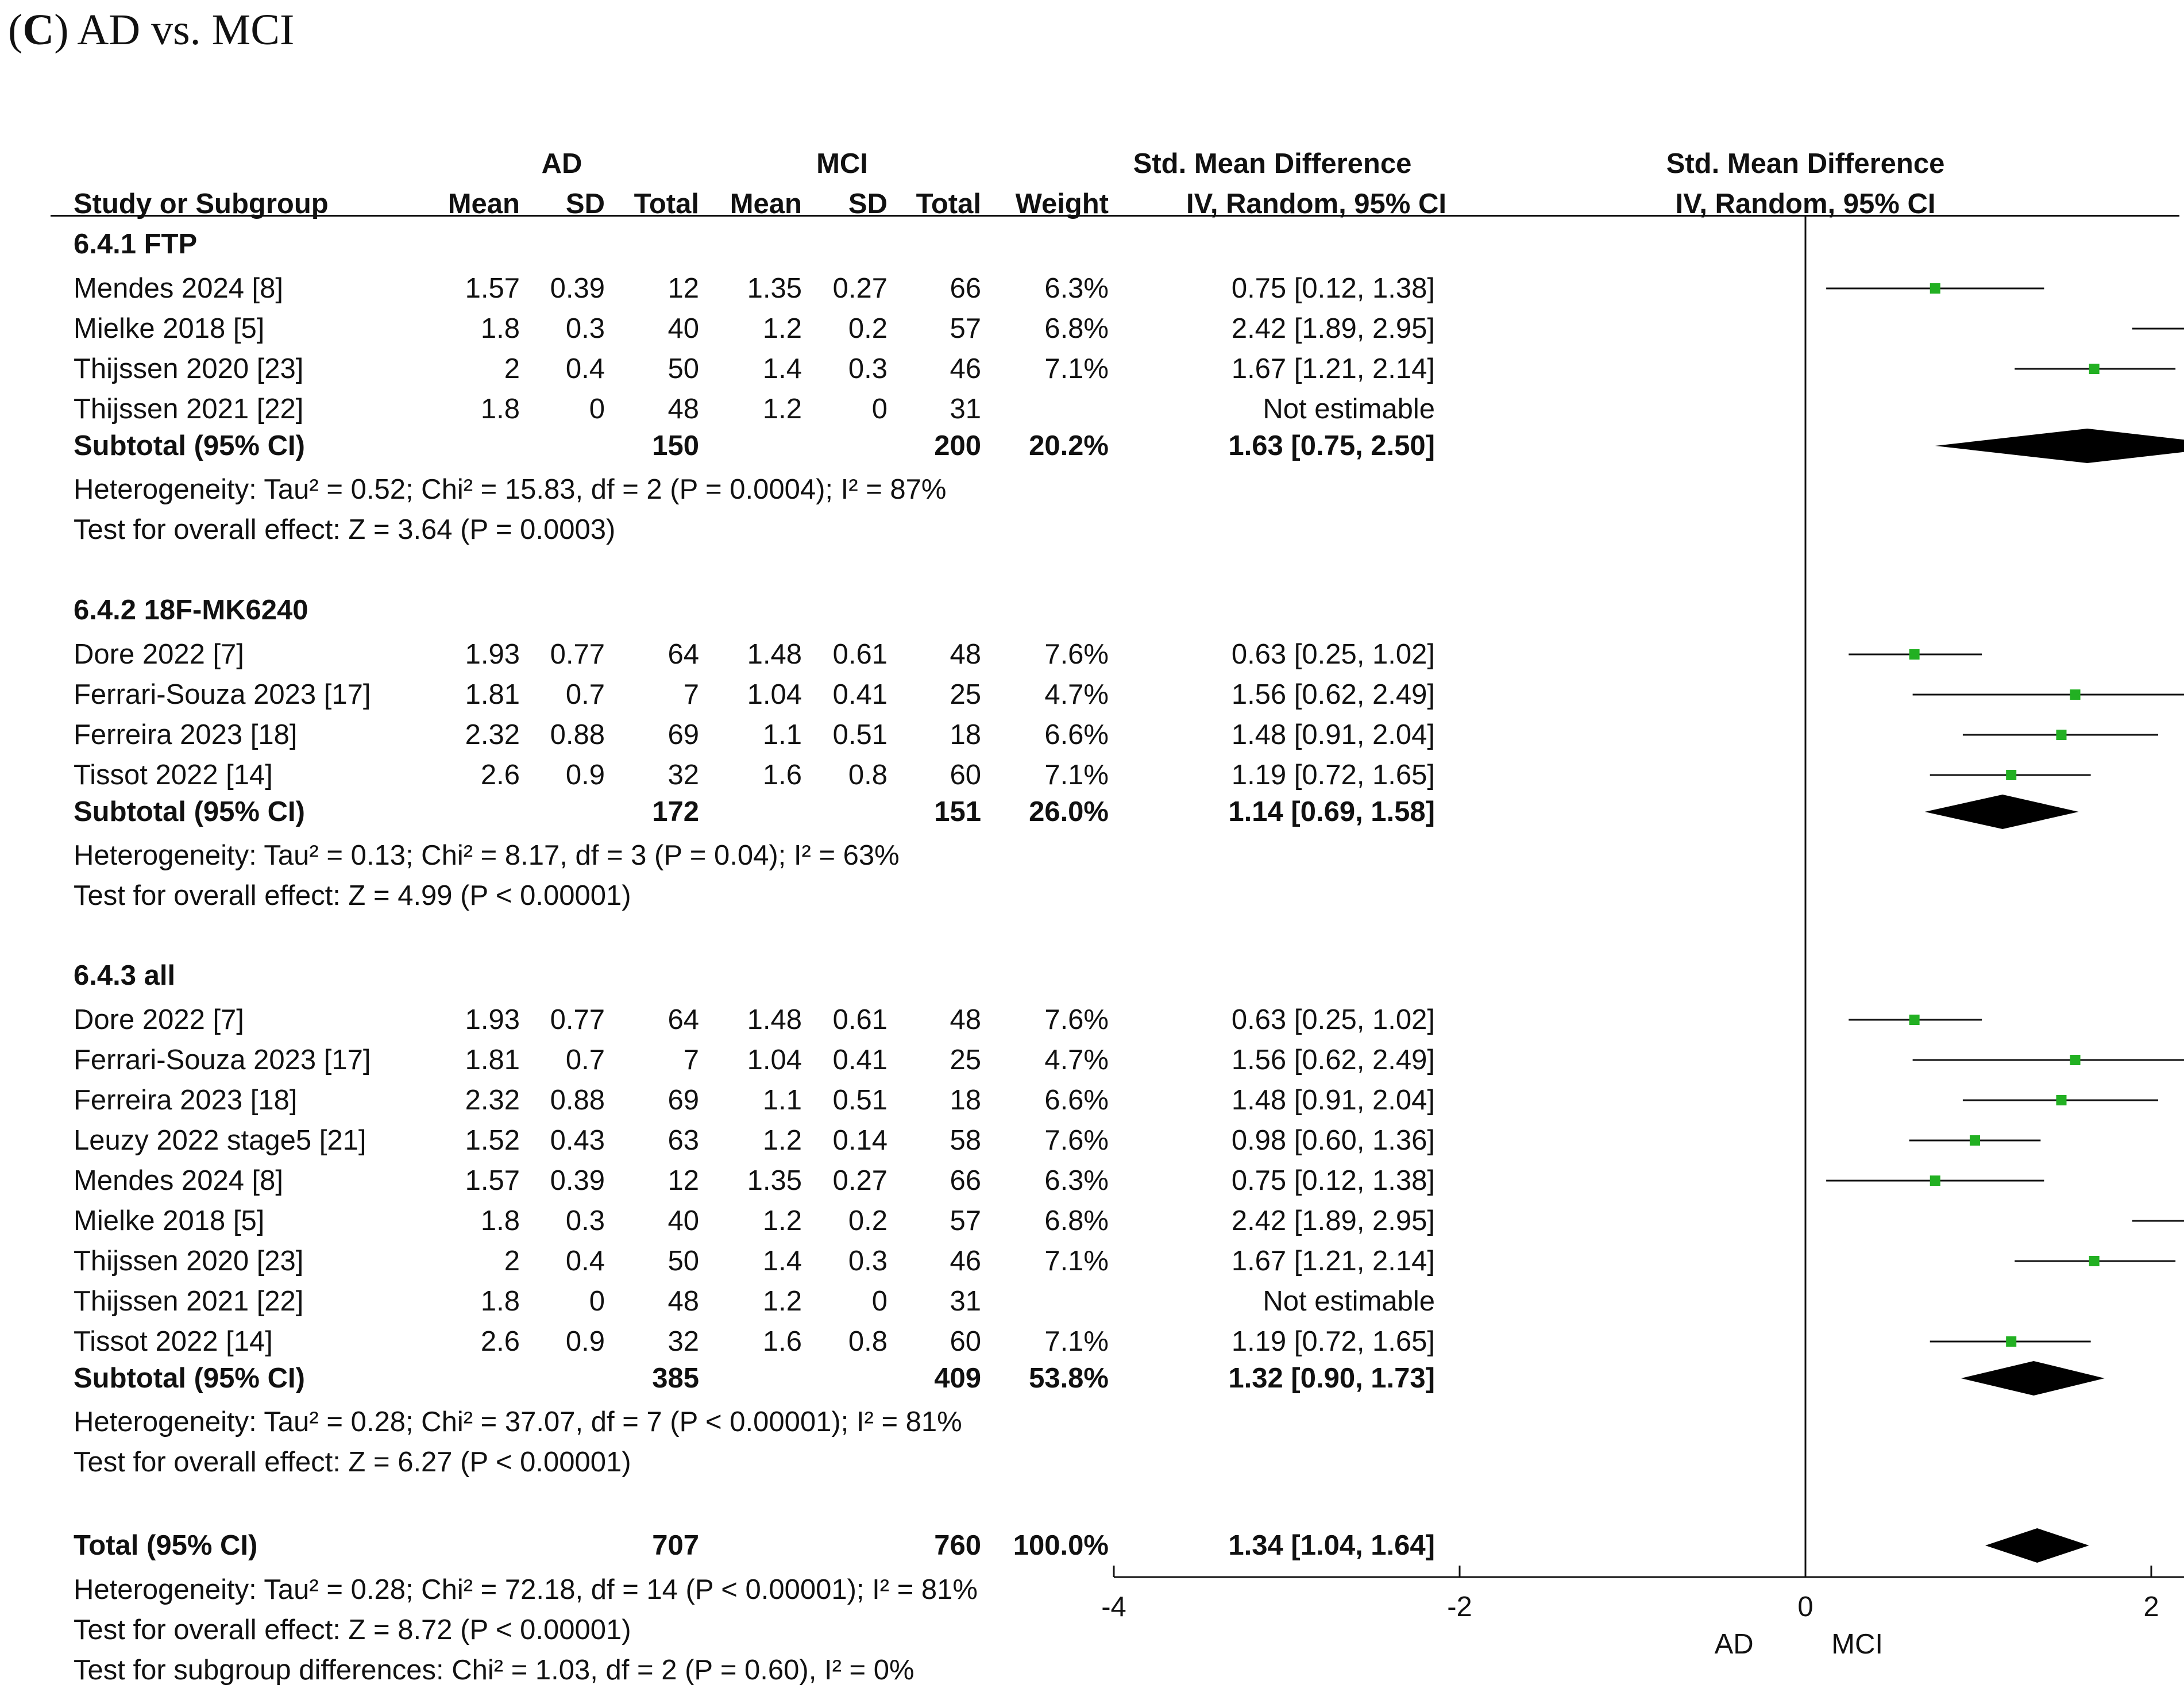 The height and width of the screenshot is (1696, 2184). Describe the element at coordinates (683, 409) in the screenshot. I see `study-total1: 48` at that location.